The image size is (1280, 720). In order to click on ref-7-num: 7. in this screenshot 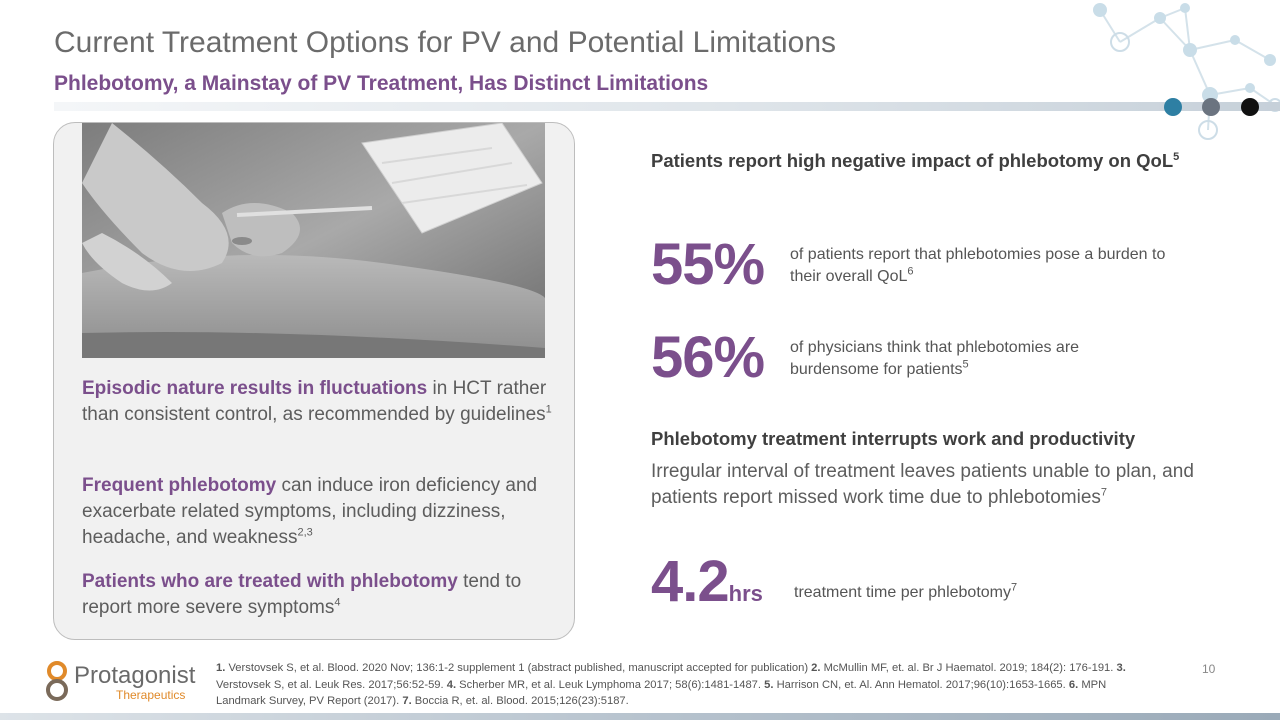, I will do `click(407, 701)`.